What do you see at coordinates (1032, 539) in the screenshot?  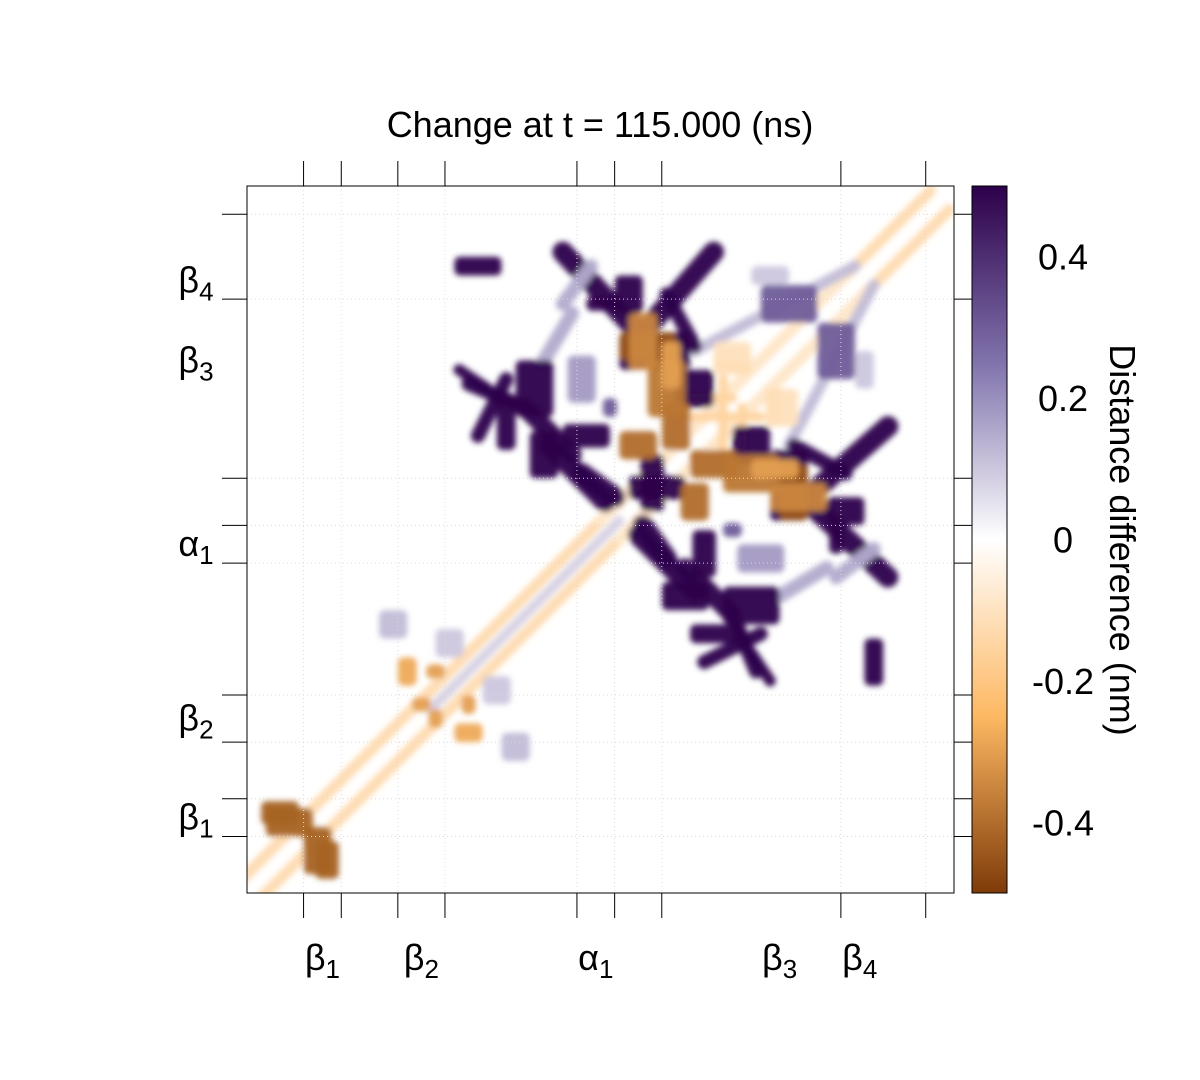 I see `colorbar: 0.4 0.2 0 -0.2 -0.4` at bounding box center [1032, 539].